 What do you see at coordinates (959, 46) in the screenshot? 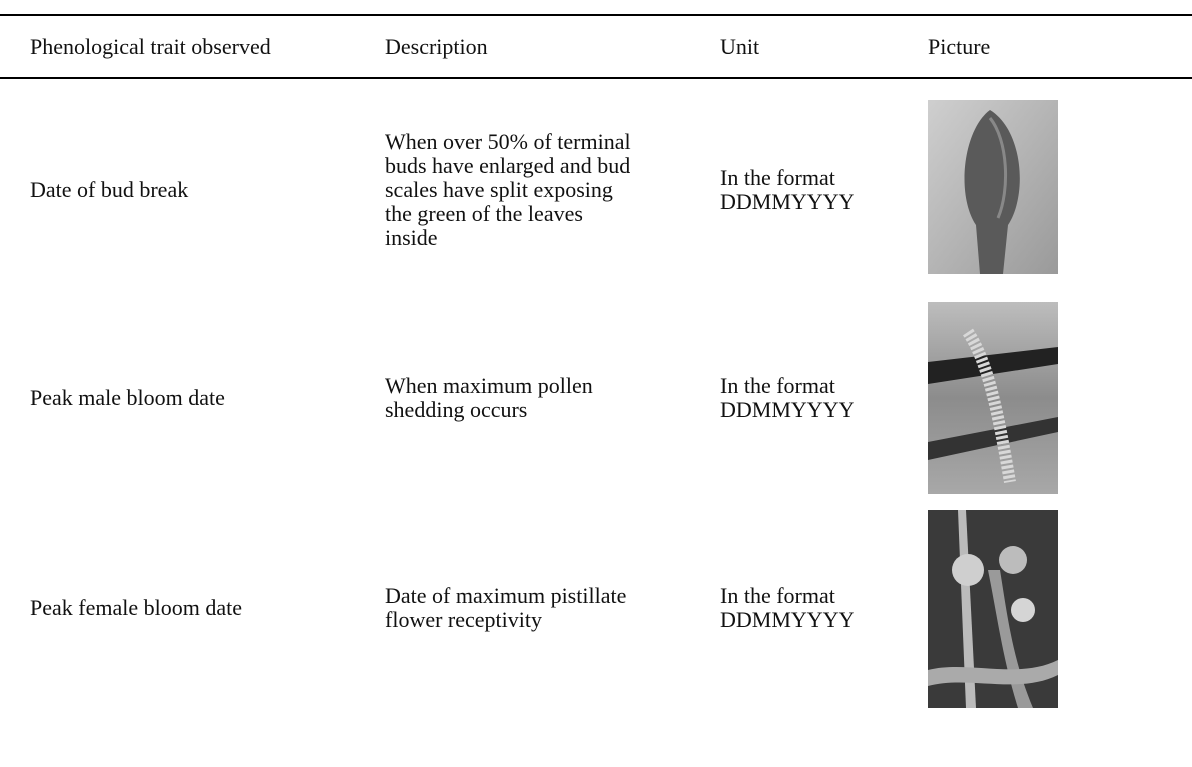
I see `header-cell: Picture` at bounding box center [959, 46].